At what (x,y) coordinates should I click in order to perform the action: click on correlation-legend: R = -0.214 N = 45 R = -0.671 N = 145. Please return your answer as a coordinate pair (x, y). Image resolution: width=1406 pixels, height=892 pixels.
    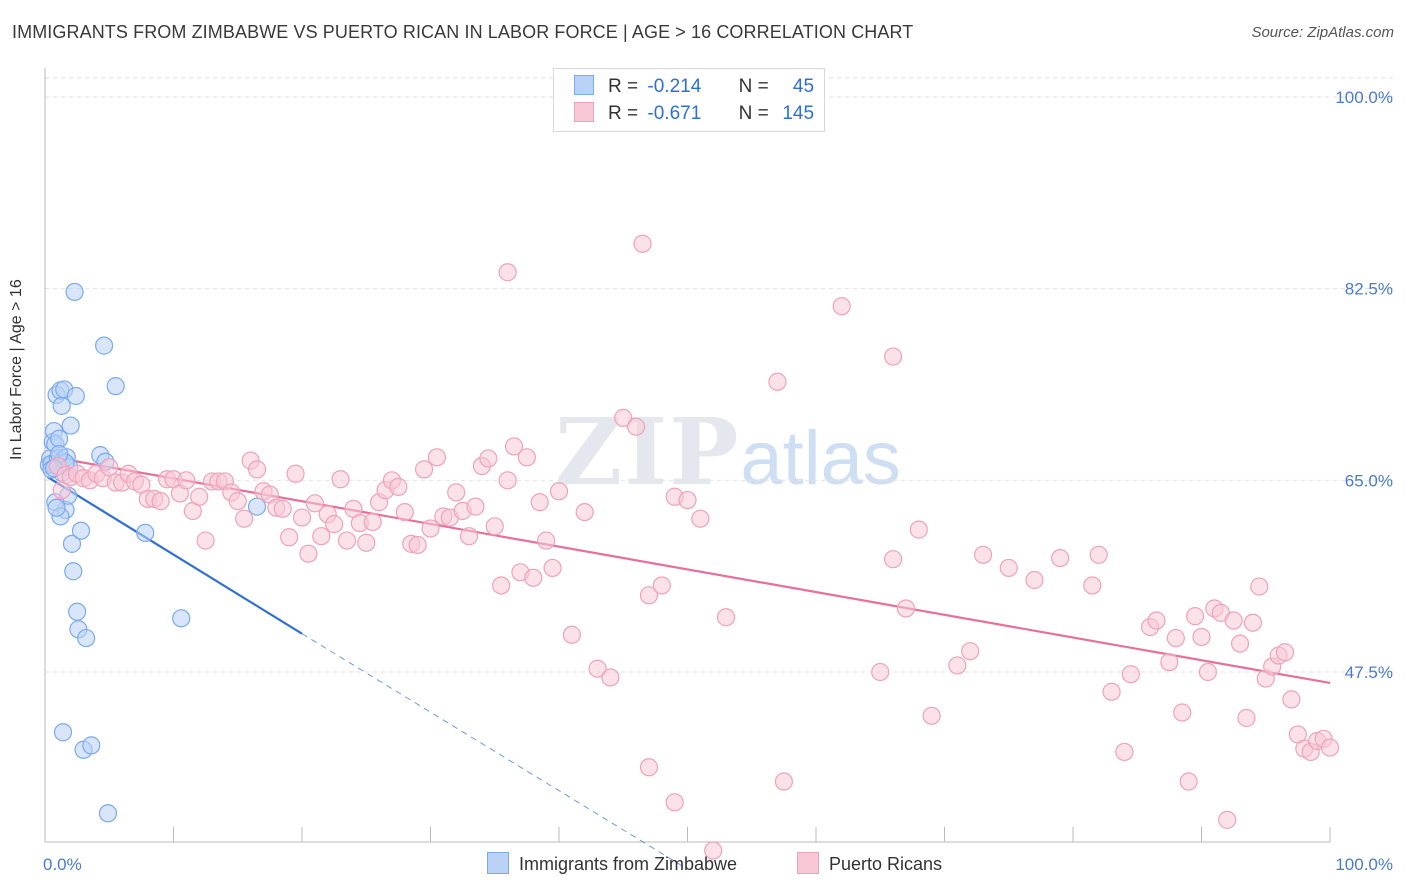
    Looking at the image, I should click on (689, 100).